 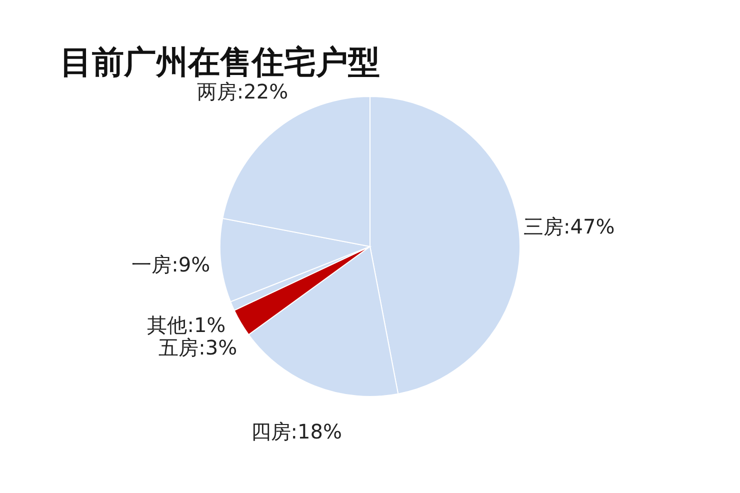 What do you see at coordinates (296, 431) in the screenshot?
I see `slice-label: 四房:18%` at bounding box center [296, 431].